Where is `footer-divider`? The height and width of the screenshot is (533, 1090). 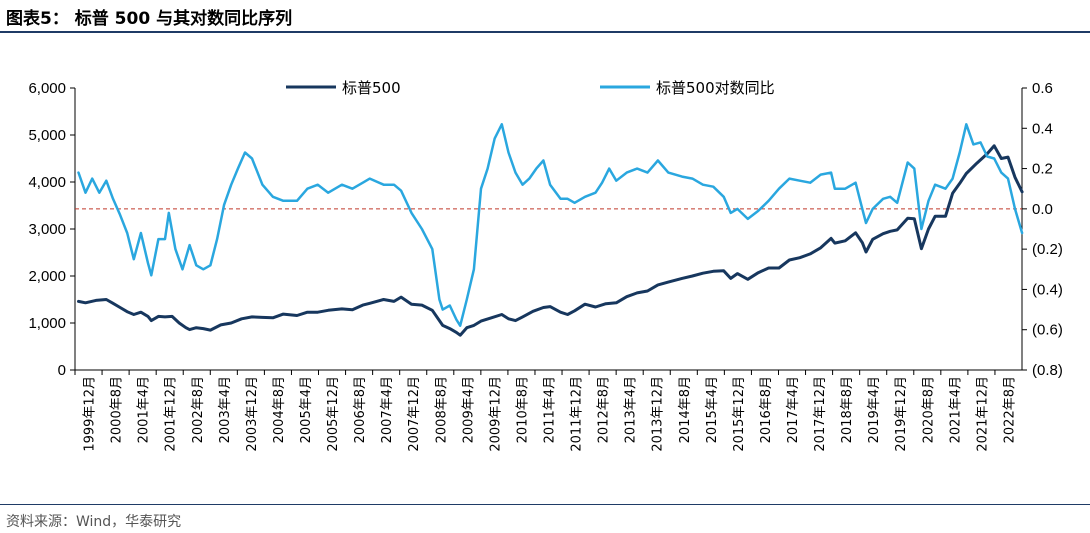 footer-divider is located at coordinates (545, 504).